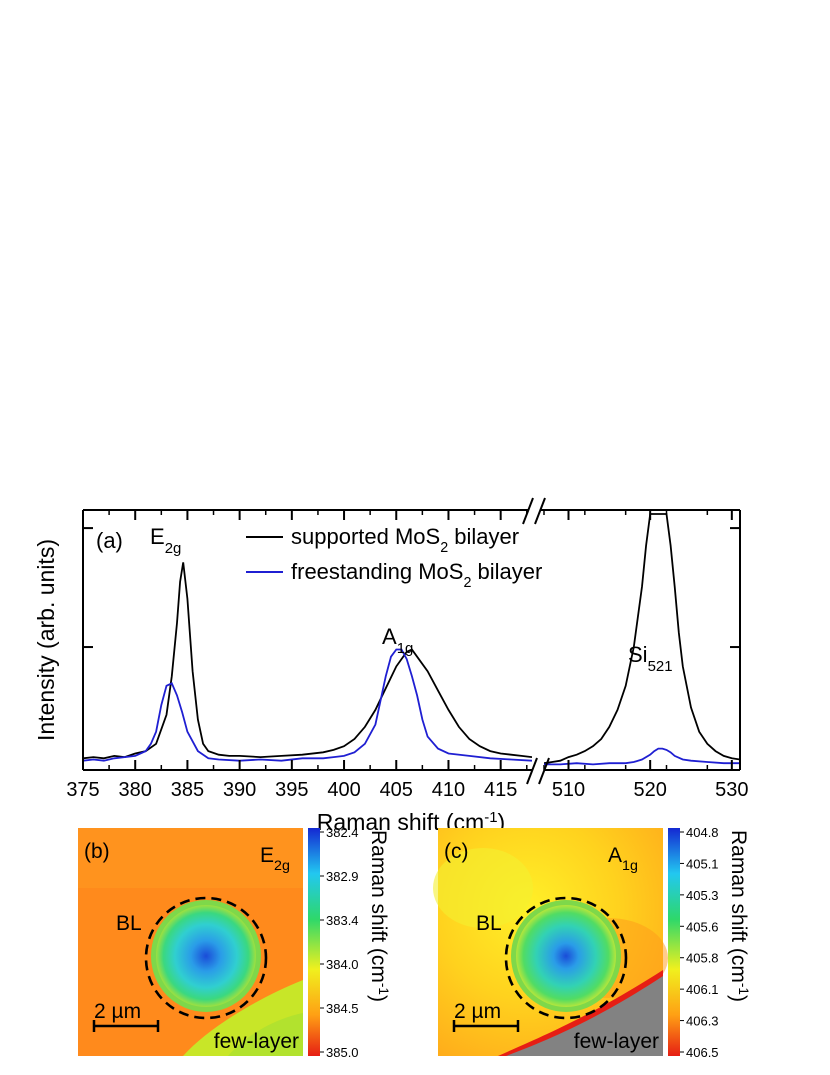  I want to click on x-tick-label: 510, so click(568, 790).